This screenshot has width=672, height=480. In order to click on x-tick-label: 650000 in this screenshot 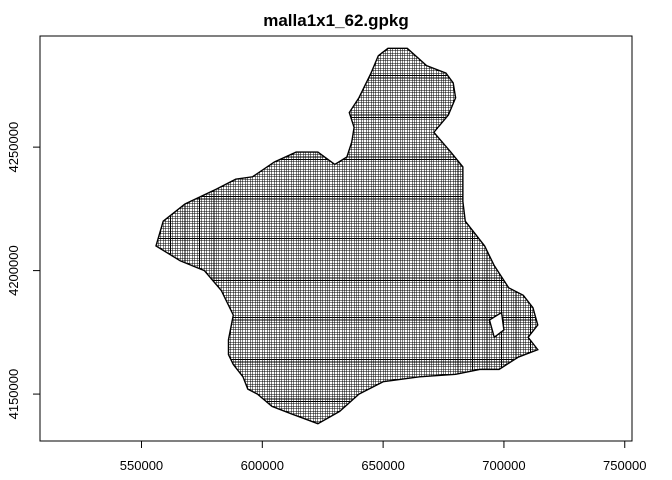, I will do `click(382, 465)`.